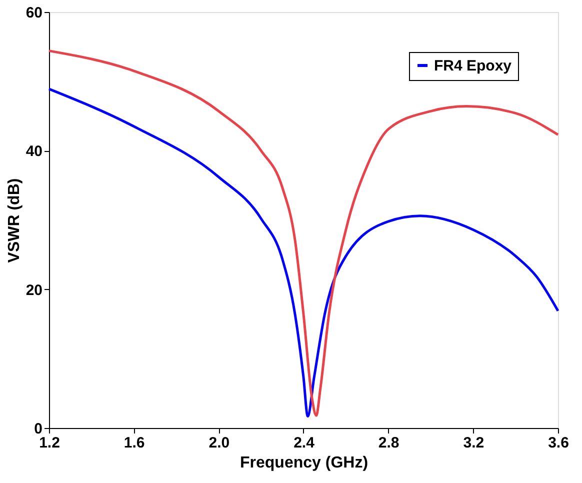  What do you see at coordinates (305, 443) in the screenshot?
I see `x-tick-label: 2.4` at bounding box center [305, 443].